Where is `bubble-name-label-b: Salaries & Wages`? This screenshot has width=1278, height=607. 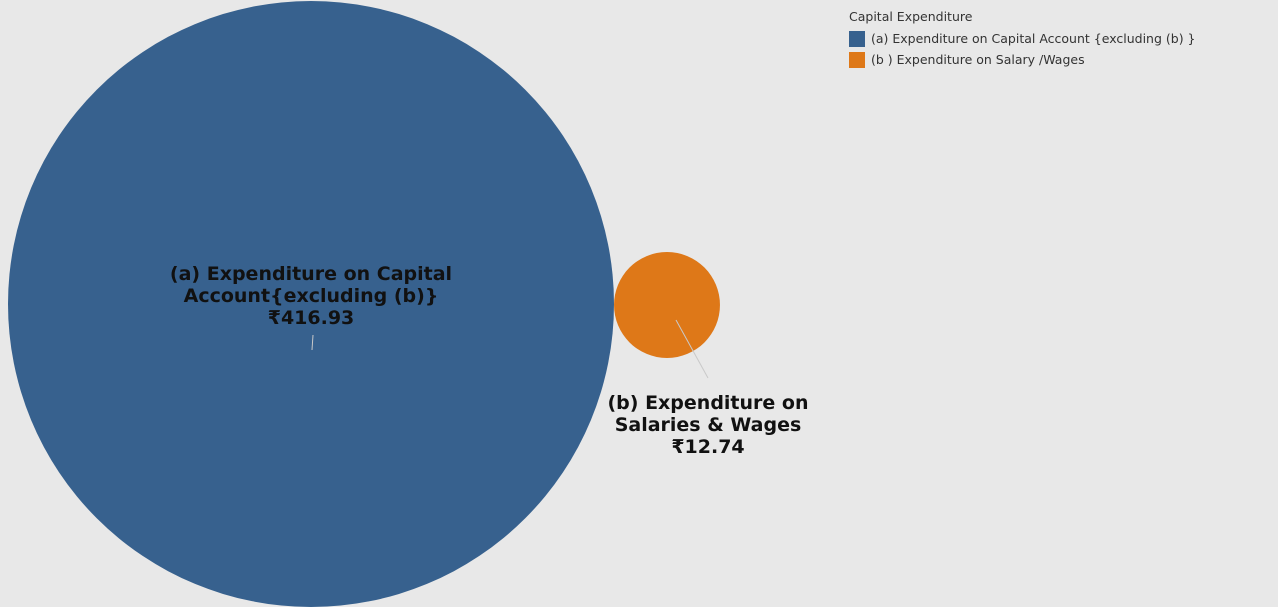 bubble-name-label-b: Salaries & Wages is located at coordinates (708, 425).